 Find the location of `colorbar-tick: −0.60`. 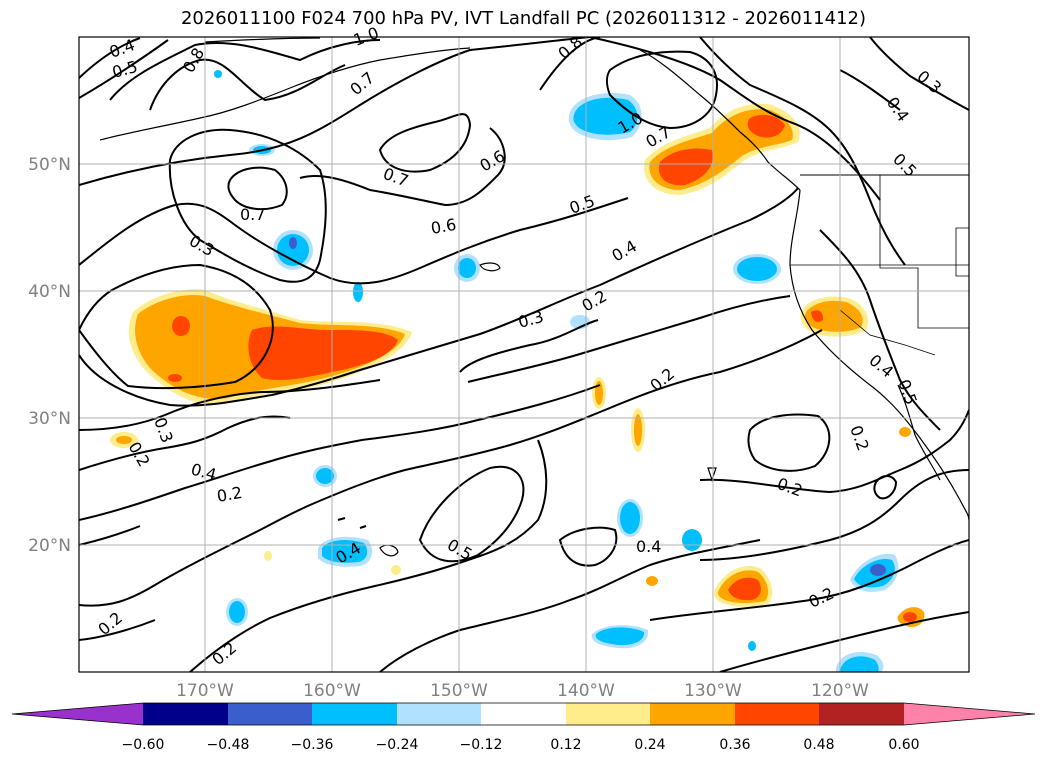

colorbar-tick: −0.60 is located at coordinates (143, 745).